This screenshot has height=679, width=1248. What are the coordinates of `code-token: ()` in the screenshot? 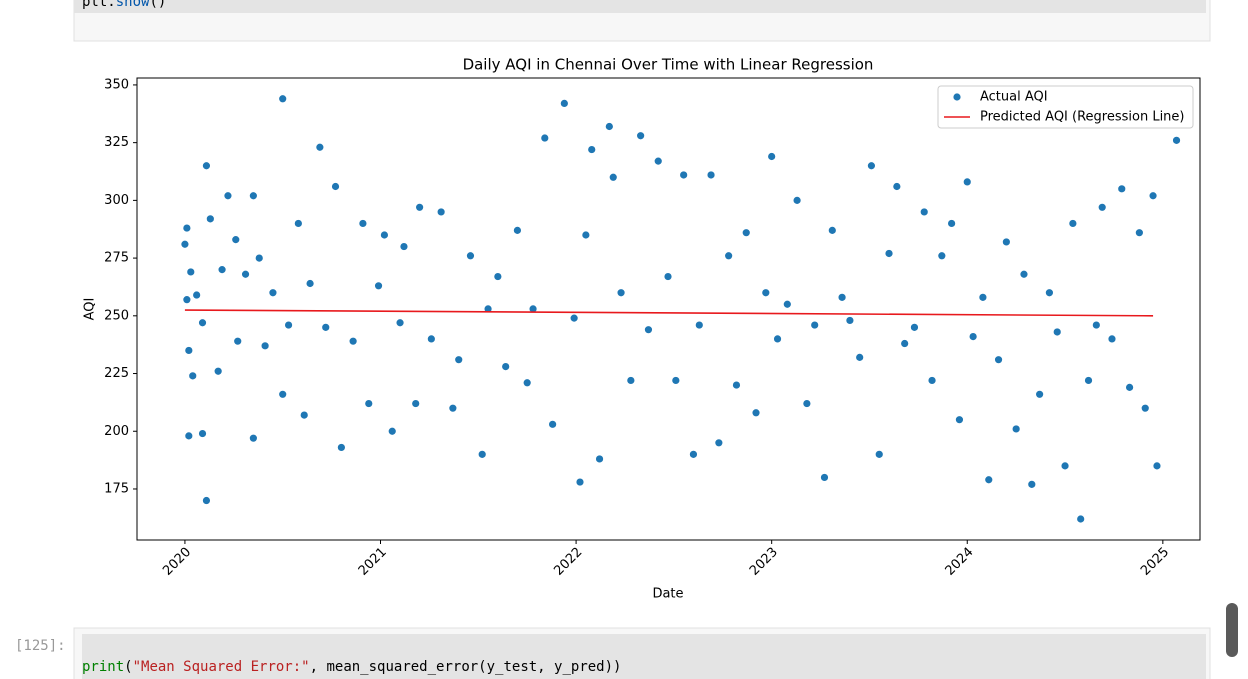 It's located at (157, 5).